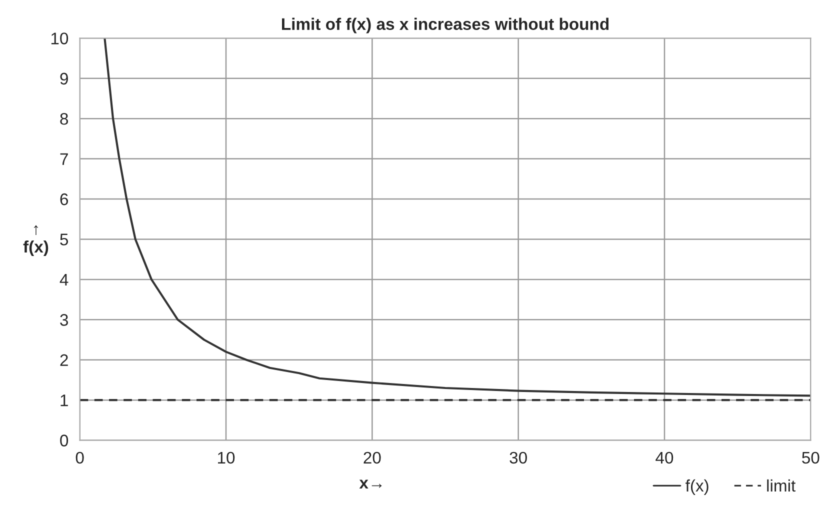  I want to click on x-tick-label: 50, so click(811, 458).